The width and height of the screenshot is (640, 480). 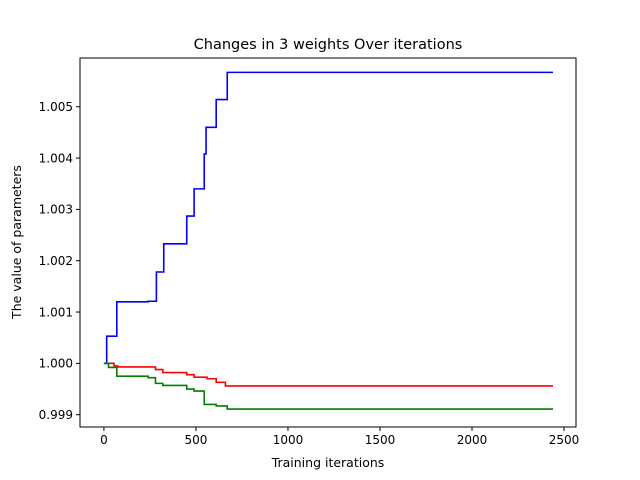 I want to click on y-tick-label: 1.000, so click(x=56, y=364).